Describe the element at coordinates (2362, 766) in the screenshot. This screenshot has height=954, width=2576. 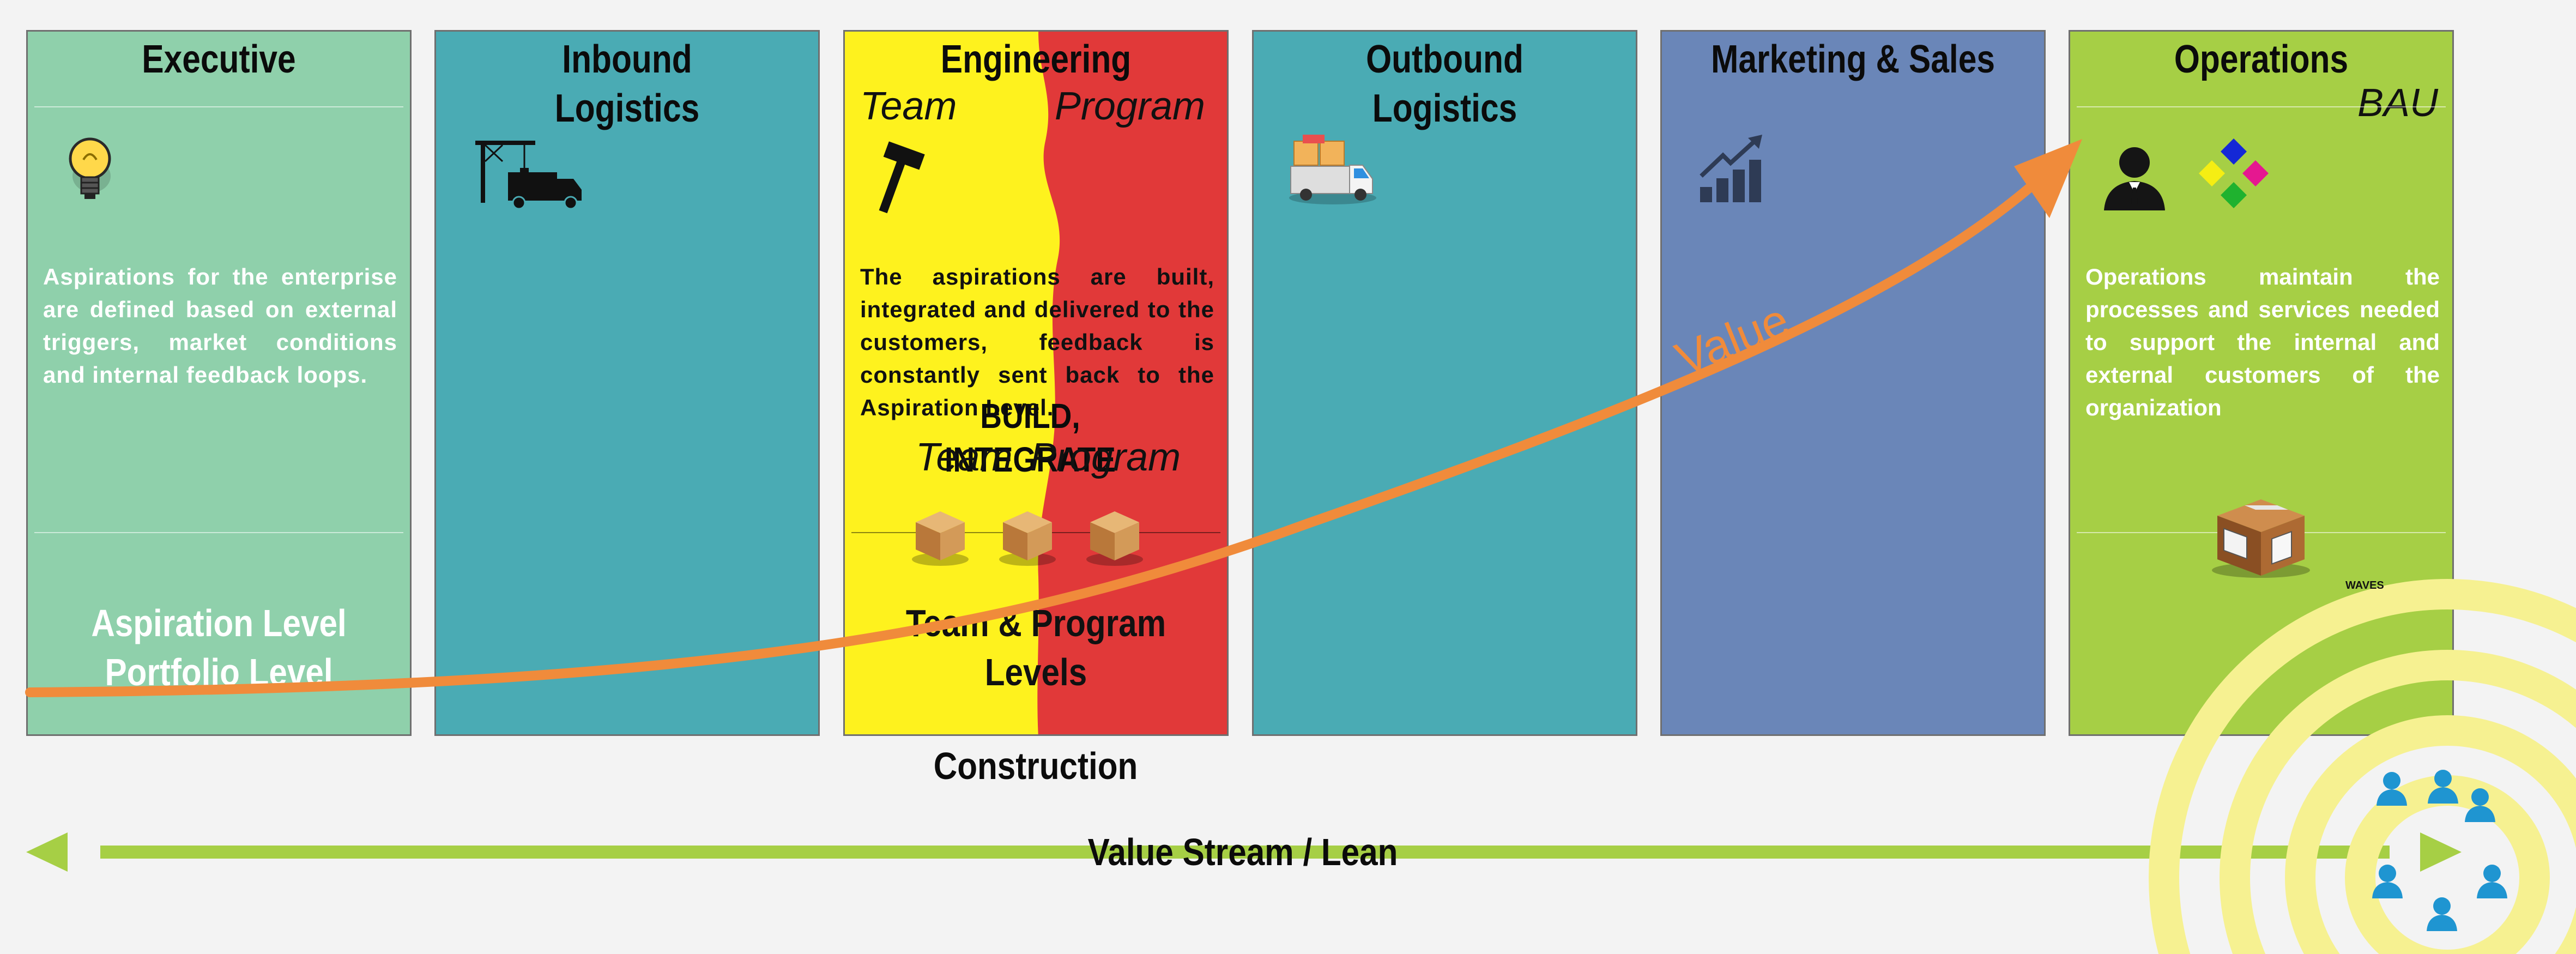
I see `waves-graphic: WAVES` at that location.